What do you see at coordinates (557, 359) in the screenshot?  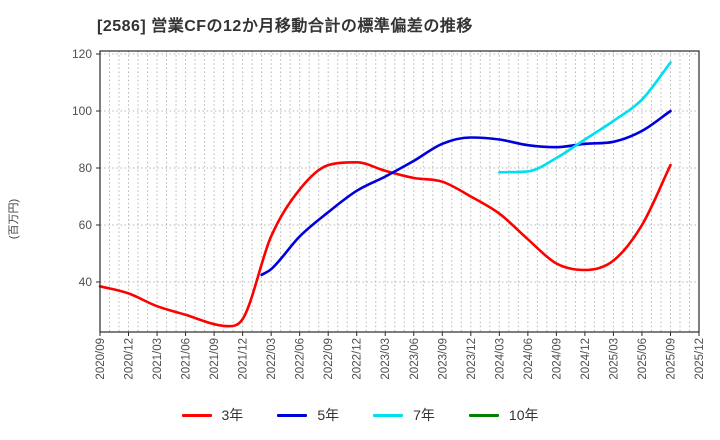 I see `svg-text: 2024/09` at bounding box center [557, 359].